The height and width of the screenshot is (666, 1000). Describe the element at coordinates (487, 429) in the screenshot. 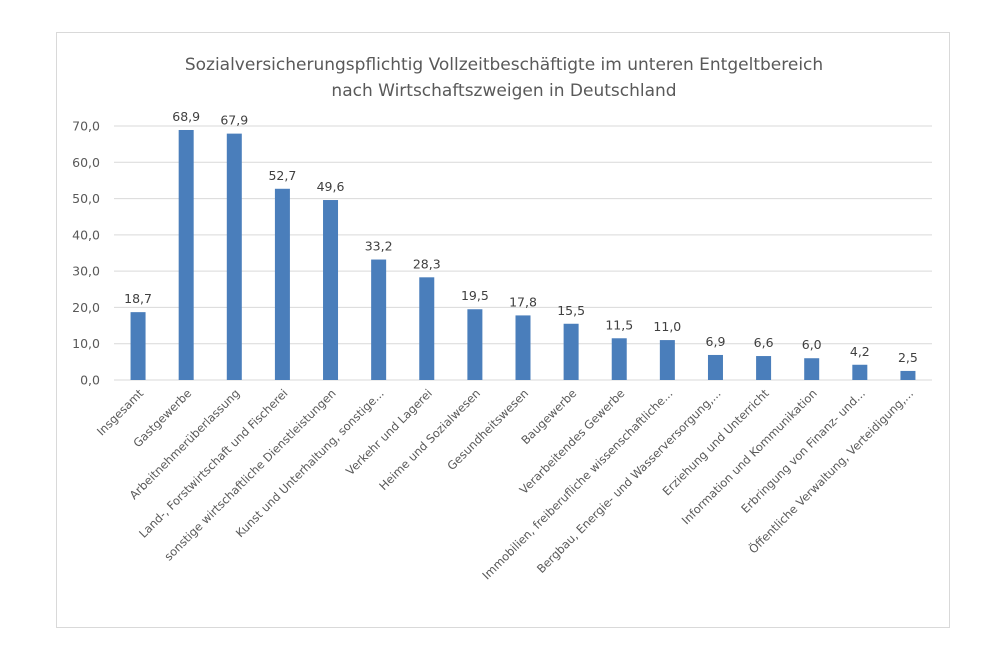

I see `category-label: Gesundheitswesen` at that location.